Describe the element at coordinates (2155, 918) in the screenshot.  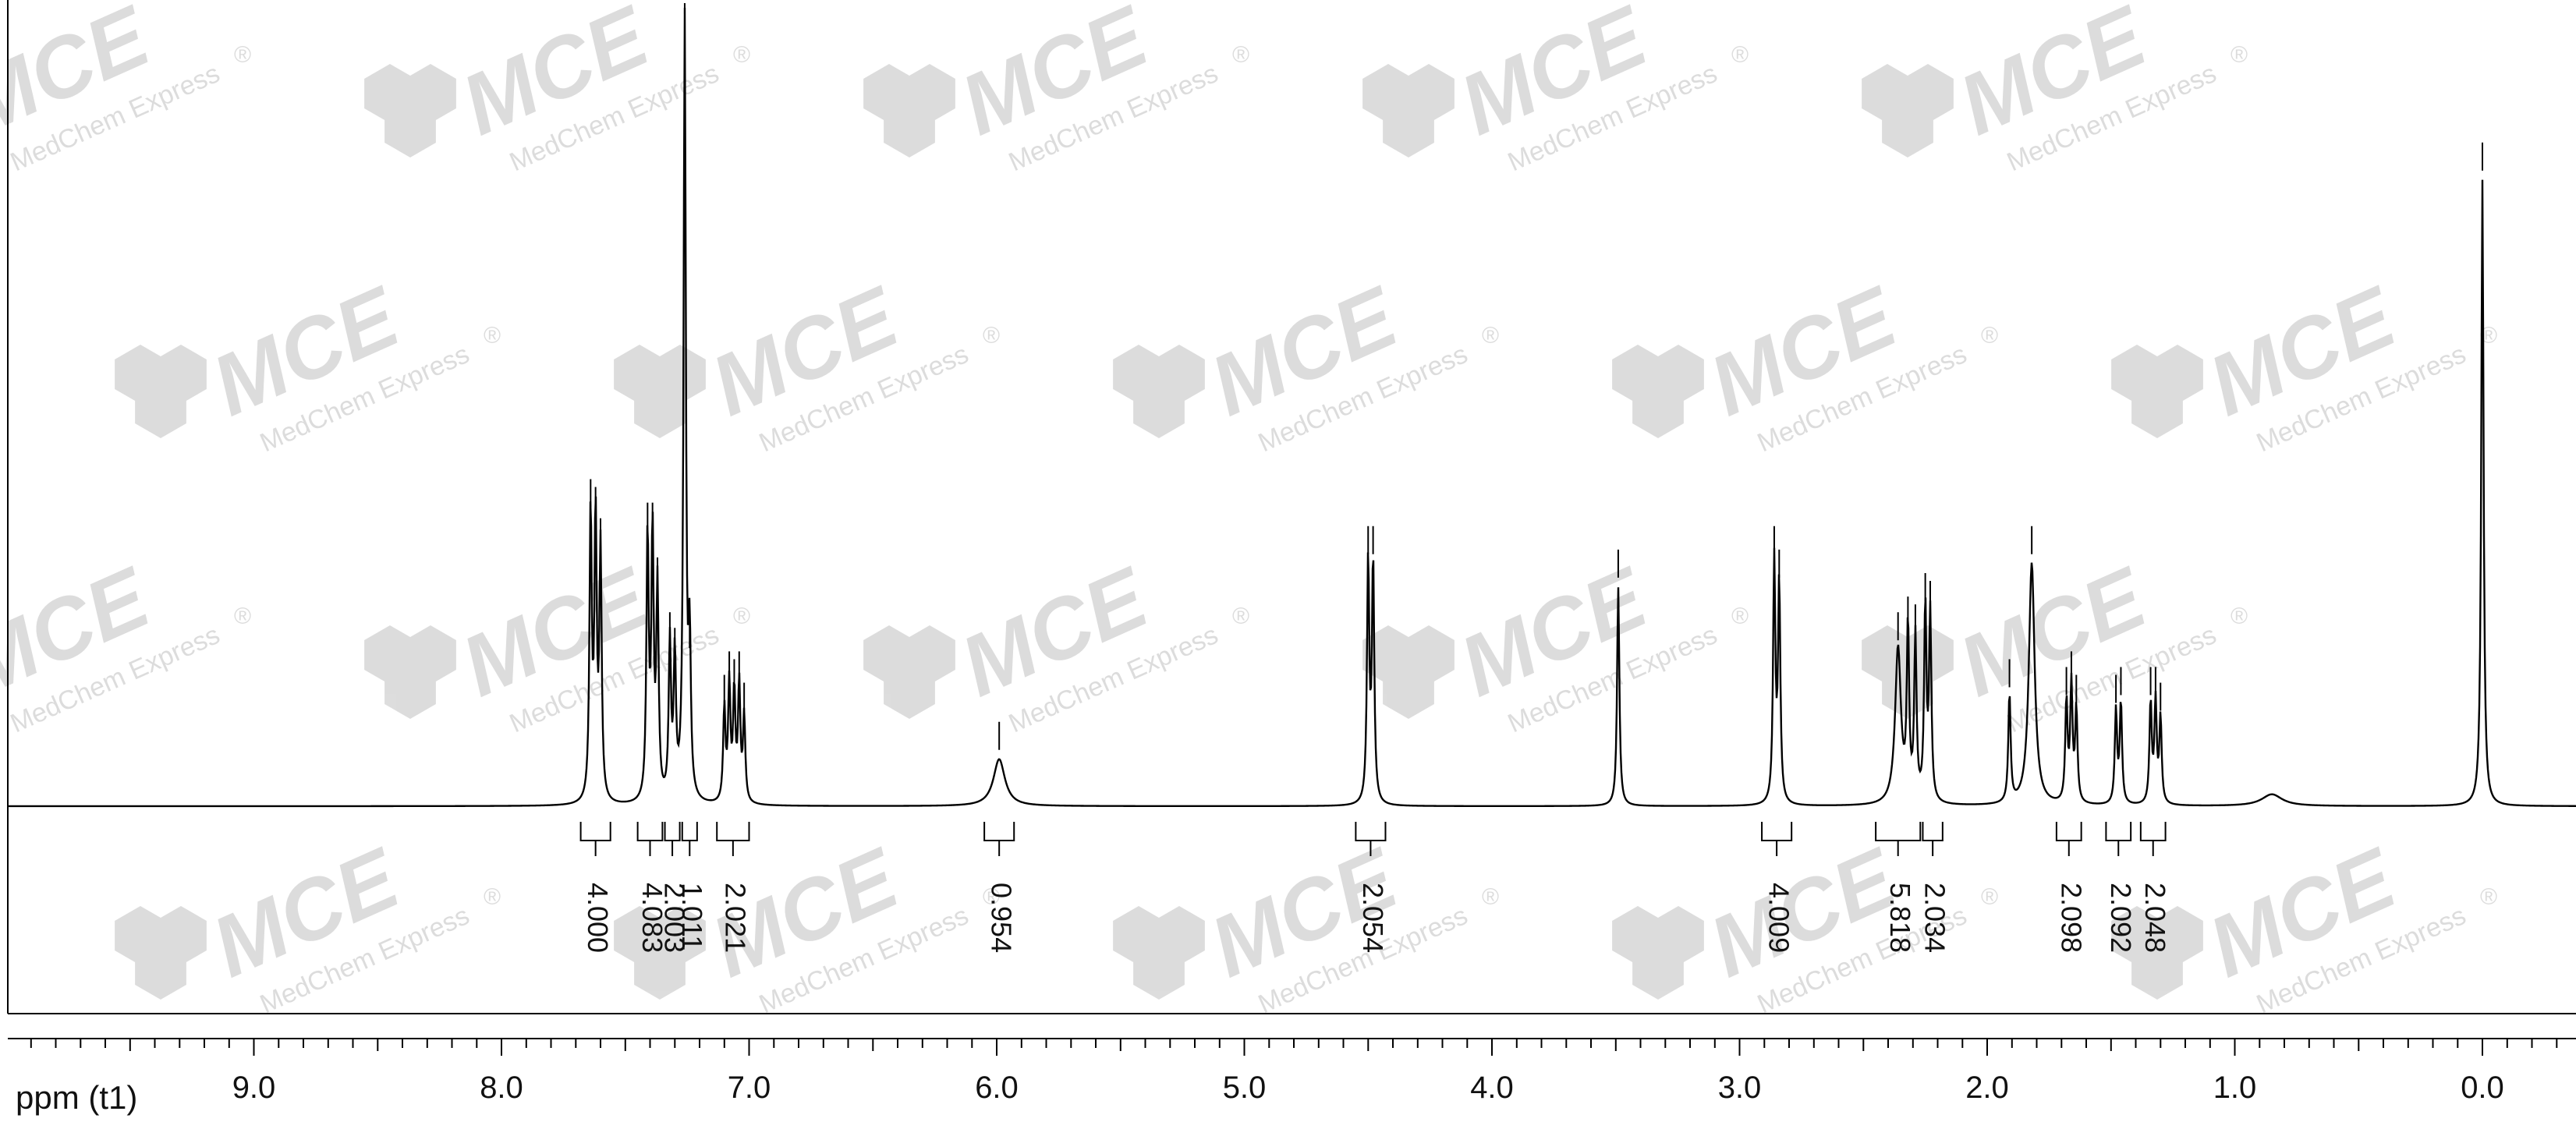
I see `integral-value-label: 2.048` at that location.